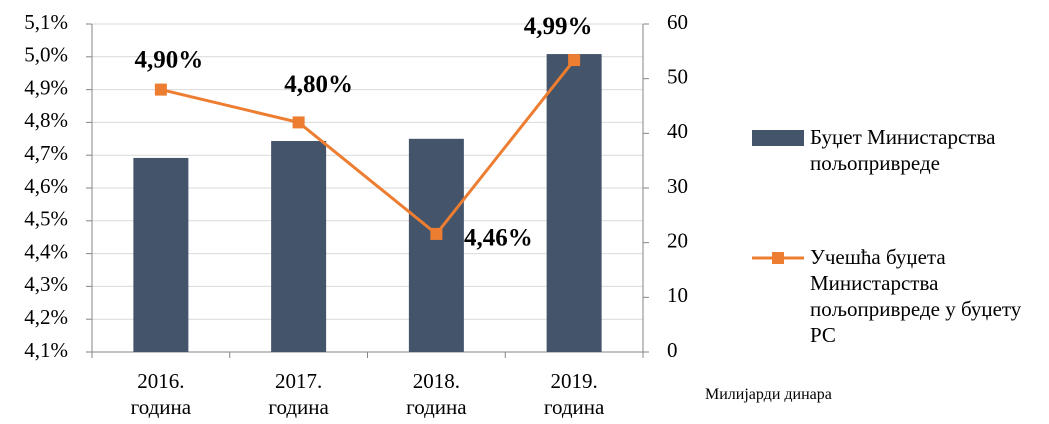 The height and width of the screenshot is (424, 1049). I want to click on data-label: 4,99%, so click(558, 26).